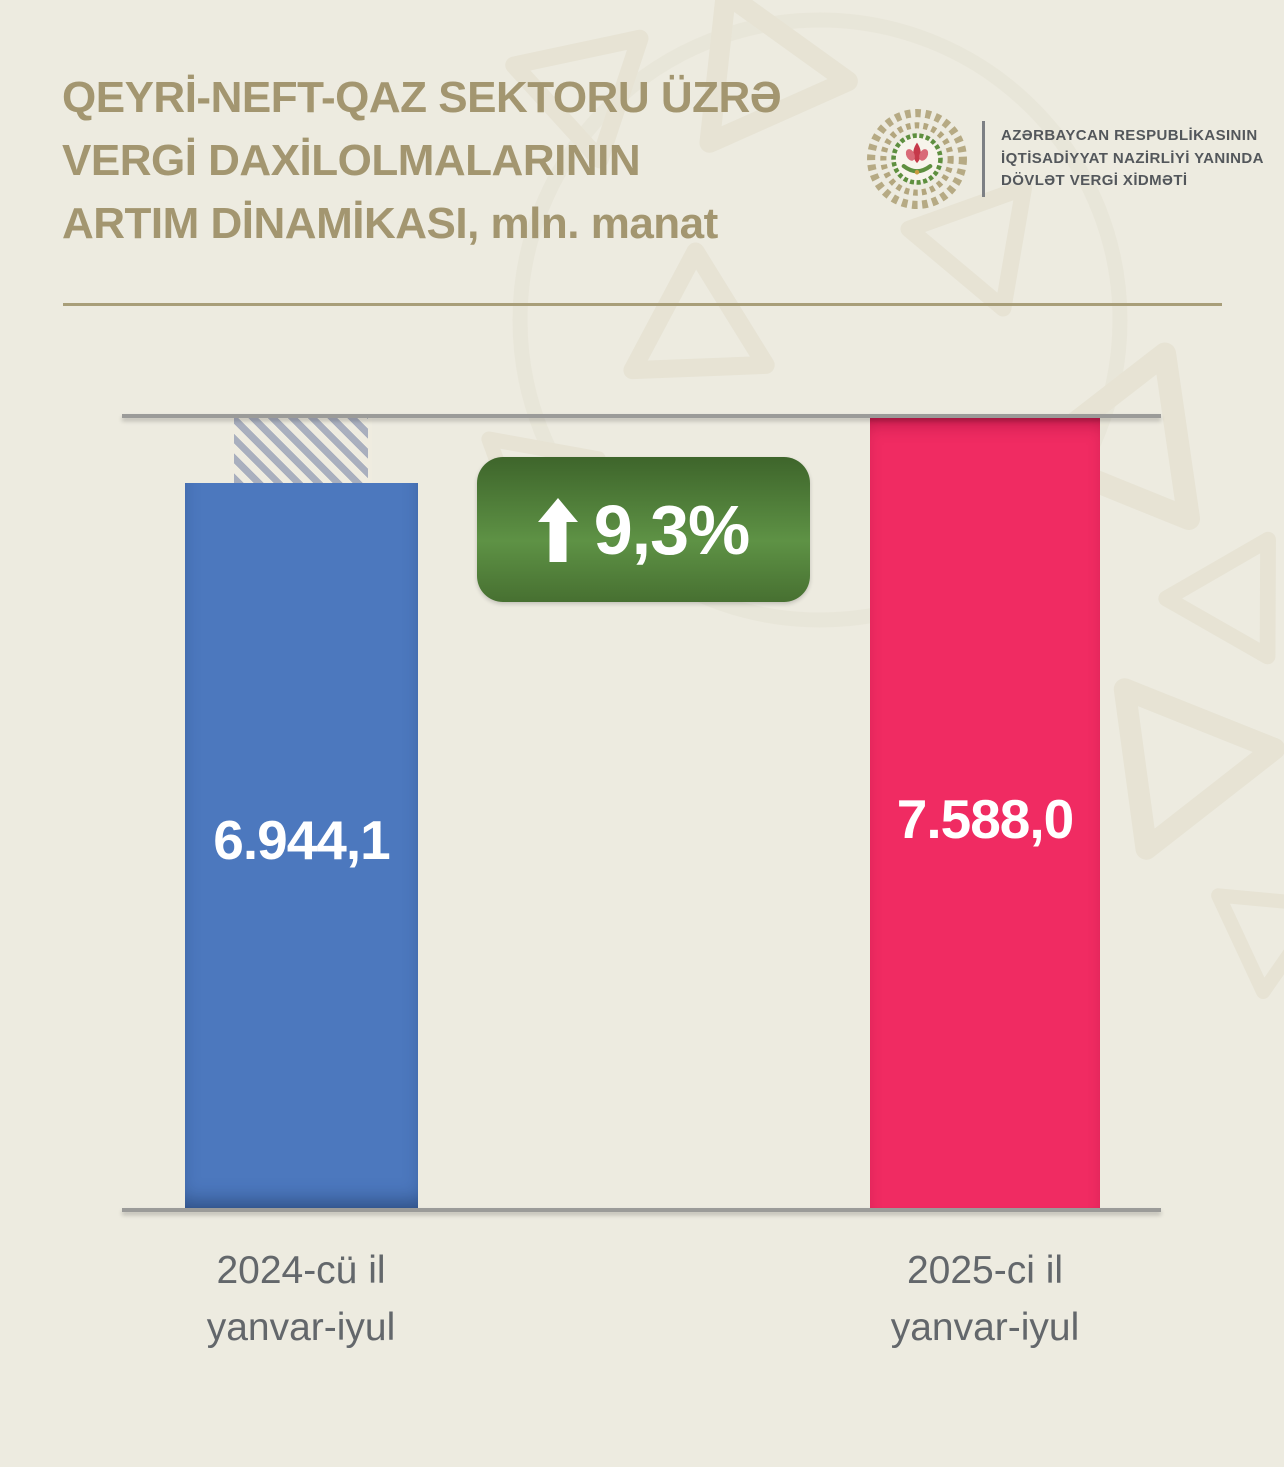  I want to click on chart-bottom-line, so click(641, 1210).